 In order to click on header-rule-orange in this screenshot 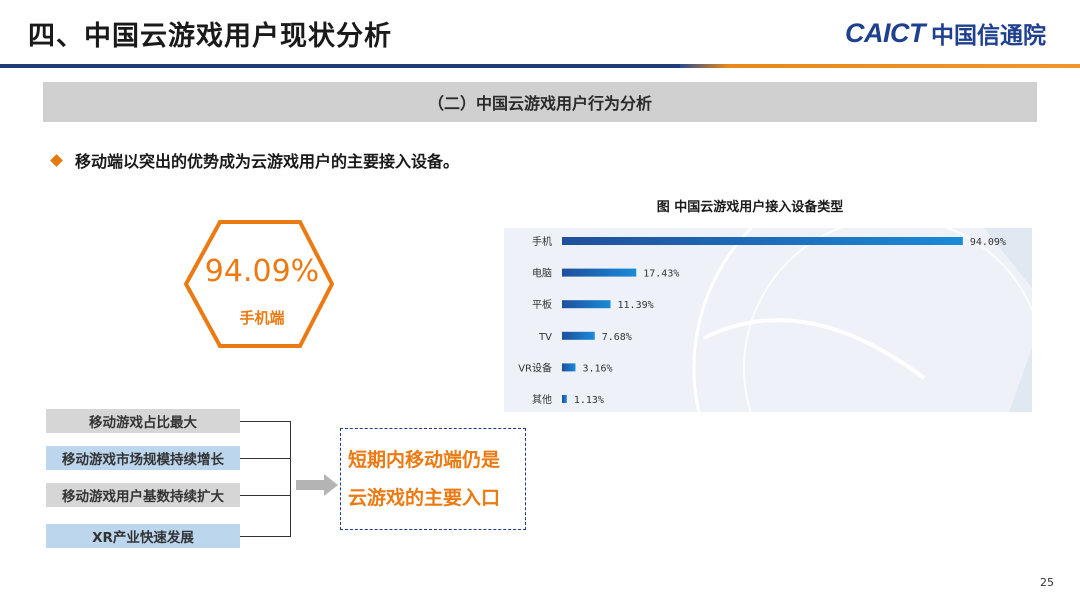, I will do `click(880, 66)`.